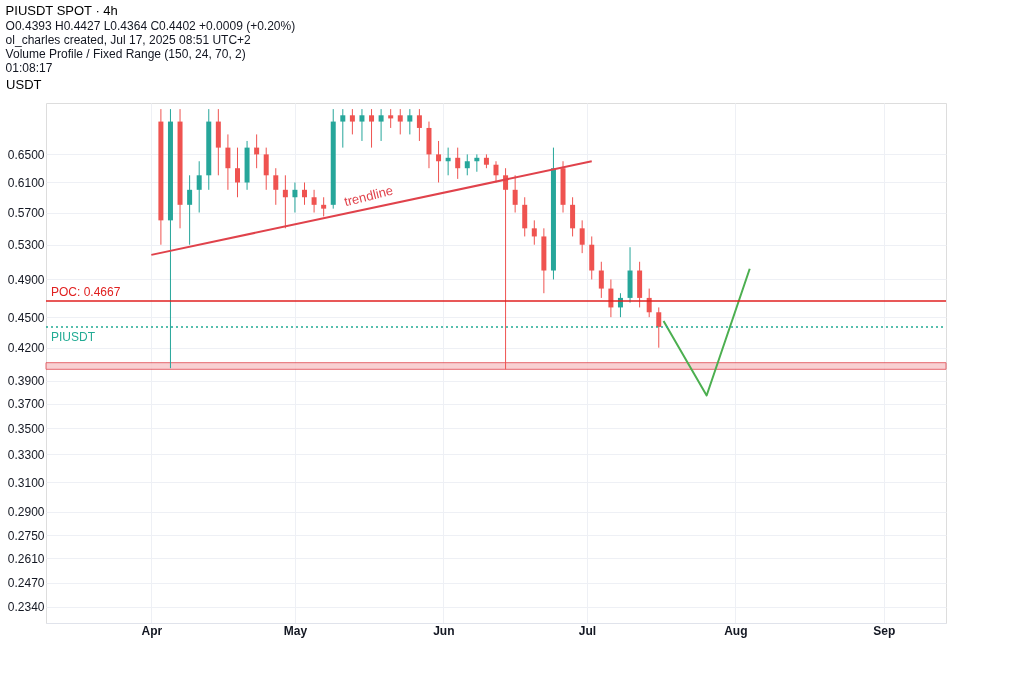  Describe the element at coordinates (26, 535) in the screenshot. I see `y-tick-label: 0.2750` at that location.